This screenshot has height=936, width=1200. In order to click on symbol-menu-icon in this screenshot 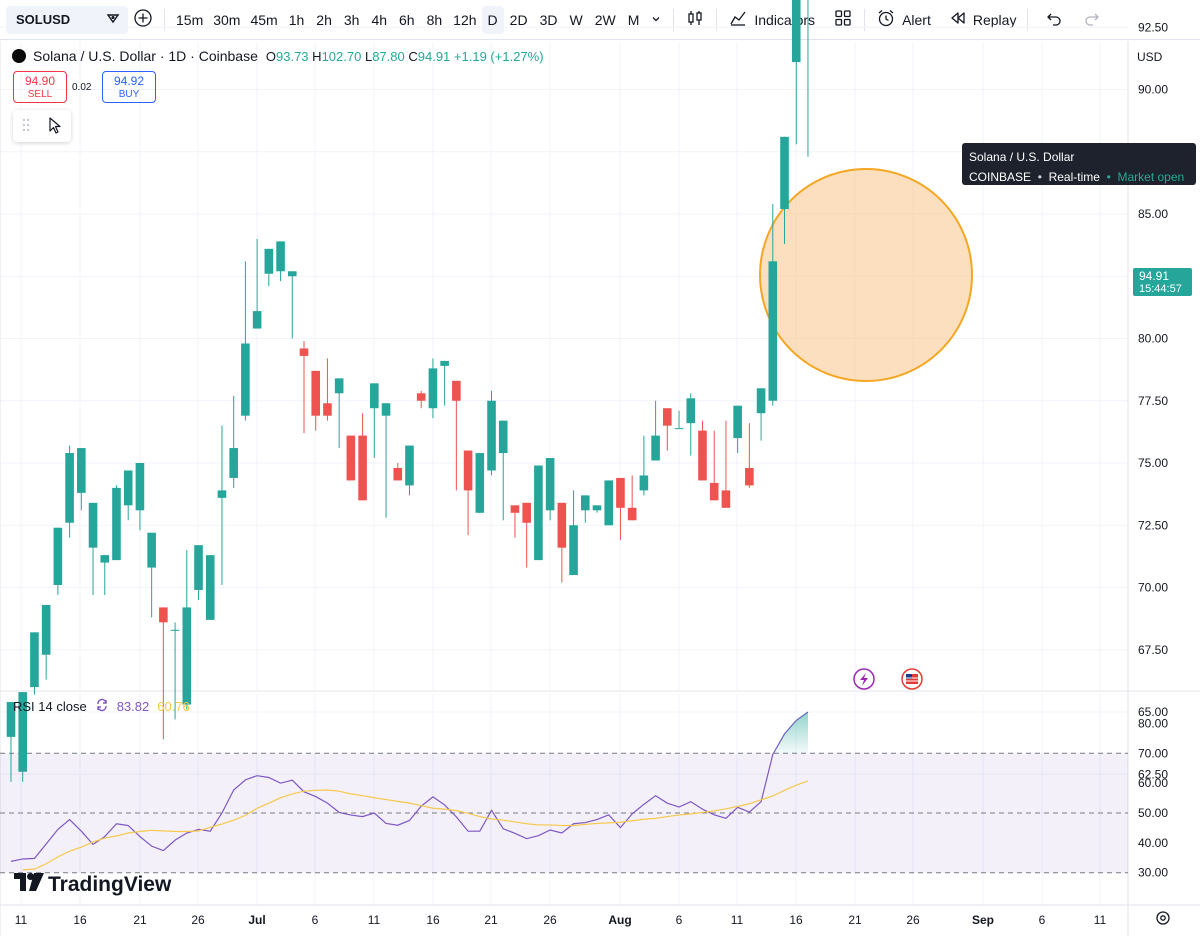, I will do `click(113, 19)`.